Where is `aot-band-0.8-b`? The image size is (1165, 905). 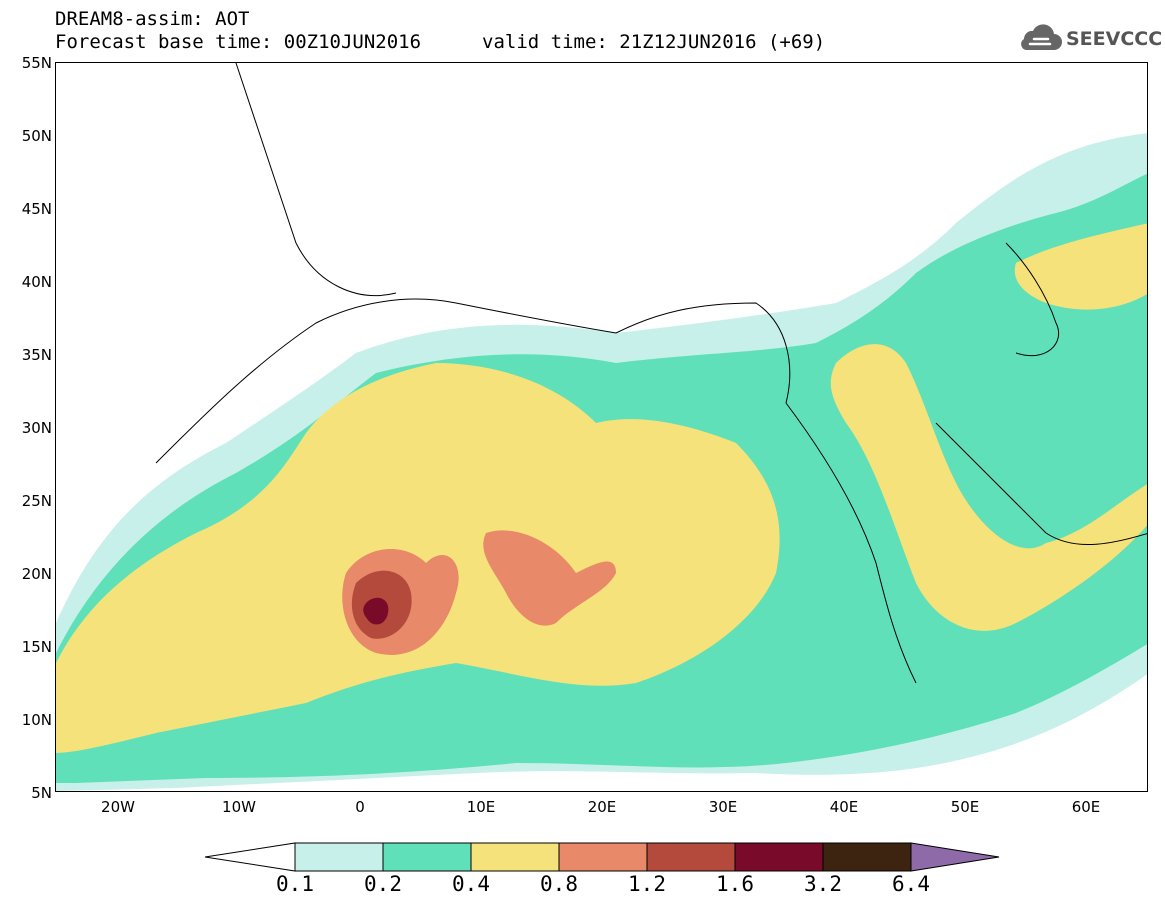
aot-band-0.8-b is located at coordinates (549, 578).